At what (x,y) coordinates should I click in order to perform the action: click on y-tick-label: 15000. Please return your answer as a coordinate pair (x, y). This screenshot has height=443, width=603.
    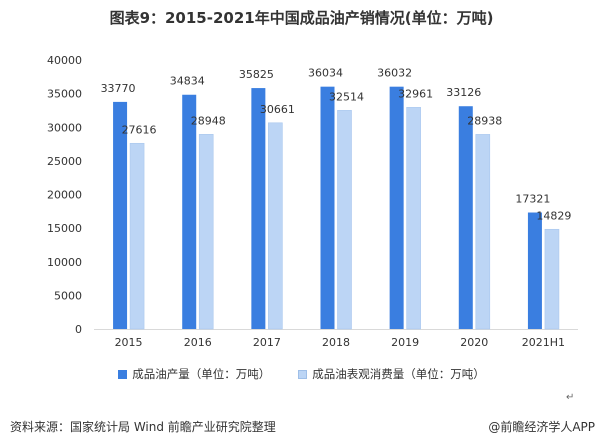
    Looking at the image, I should click on (64, 228).